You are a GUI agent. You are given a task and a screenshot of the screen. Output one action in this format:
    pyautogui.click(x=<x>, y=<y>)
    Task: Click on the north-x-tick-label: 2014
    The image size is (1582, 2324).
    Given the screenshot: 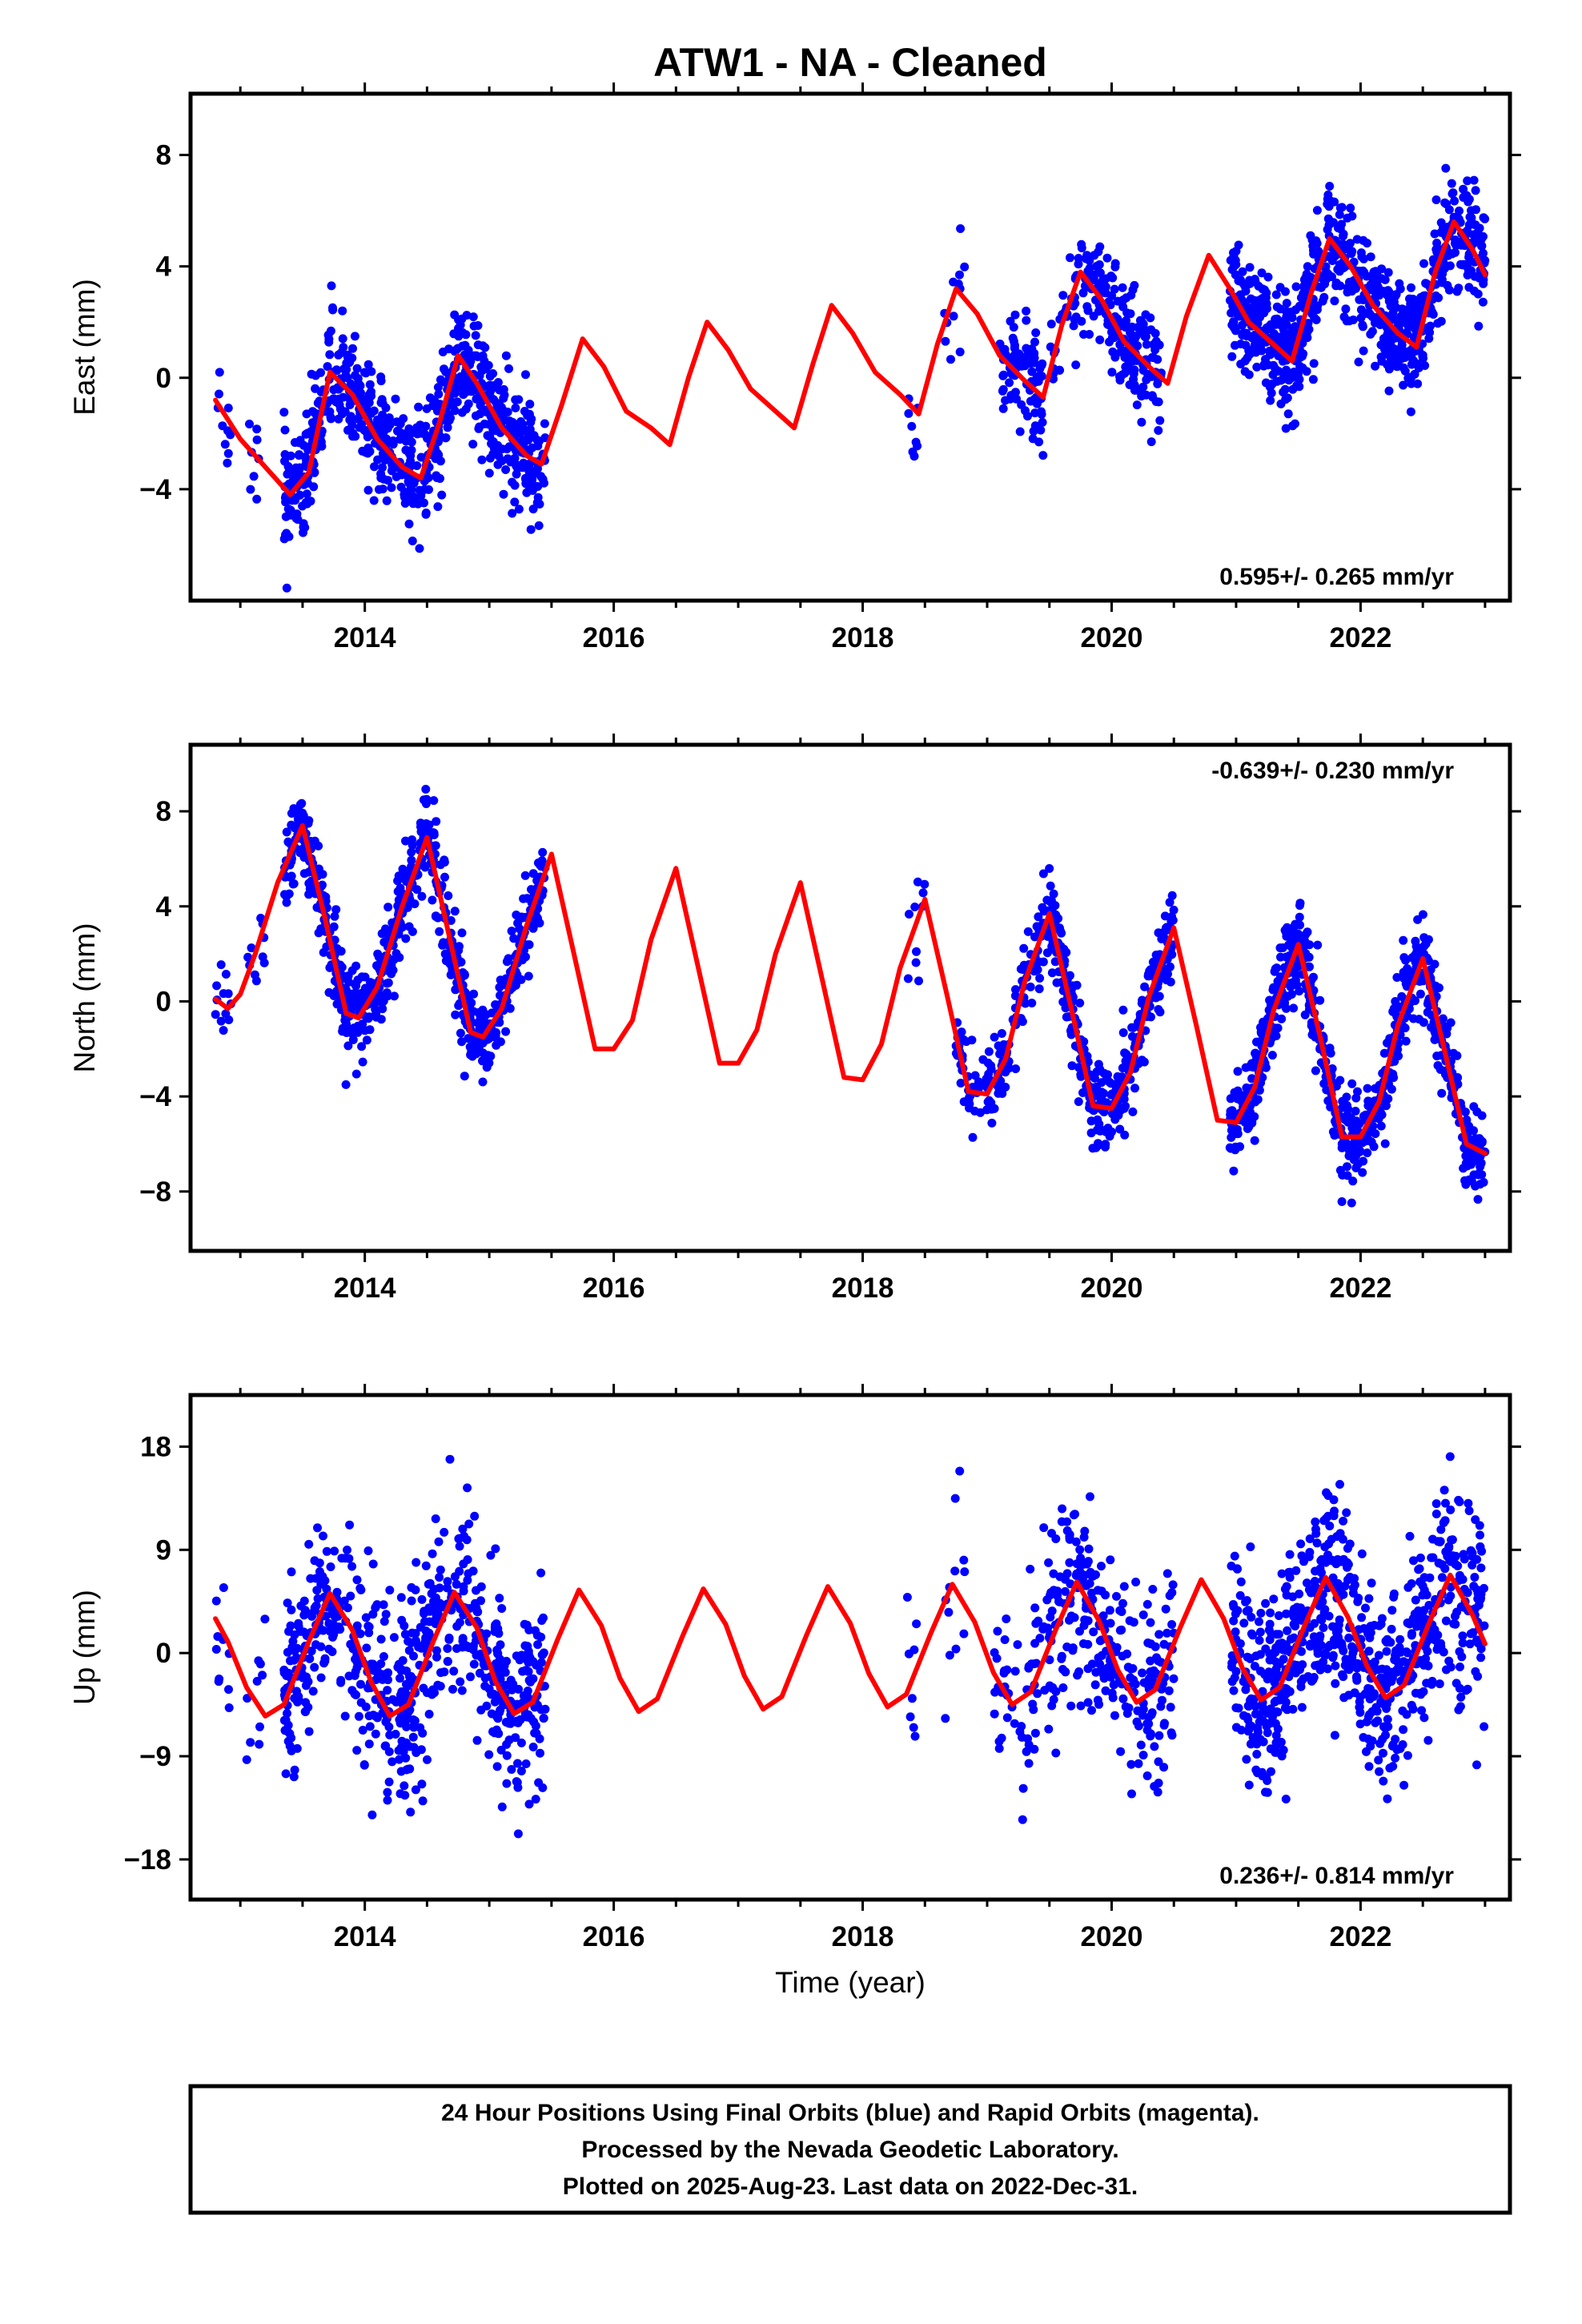 What is the action you would take?
    pyautogui.click(x=365, y=1288)
    